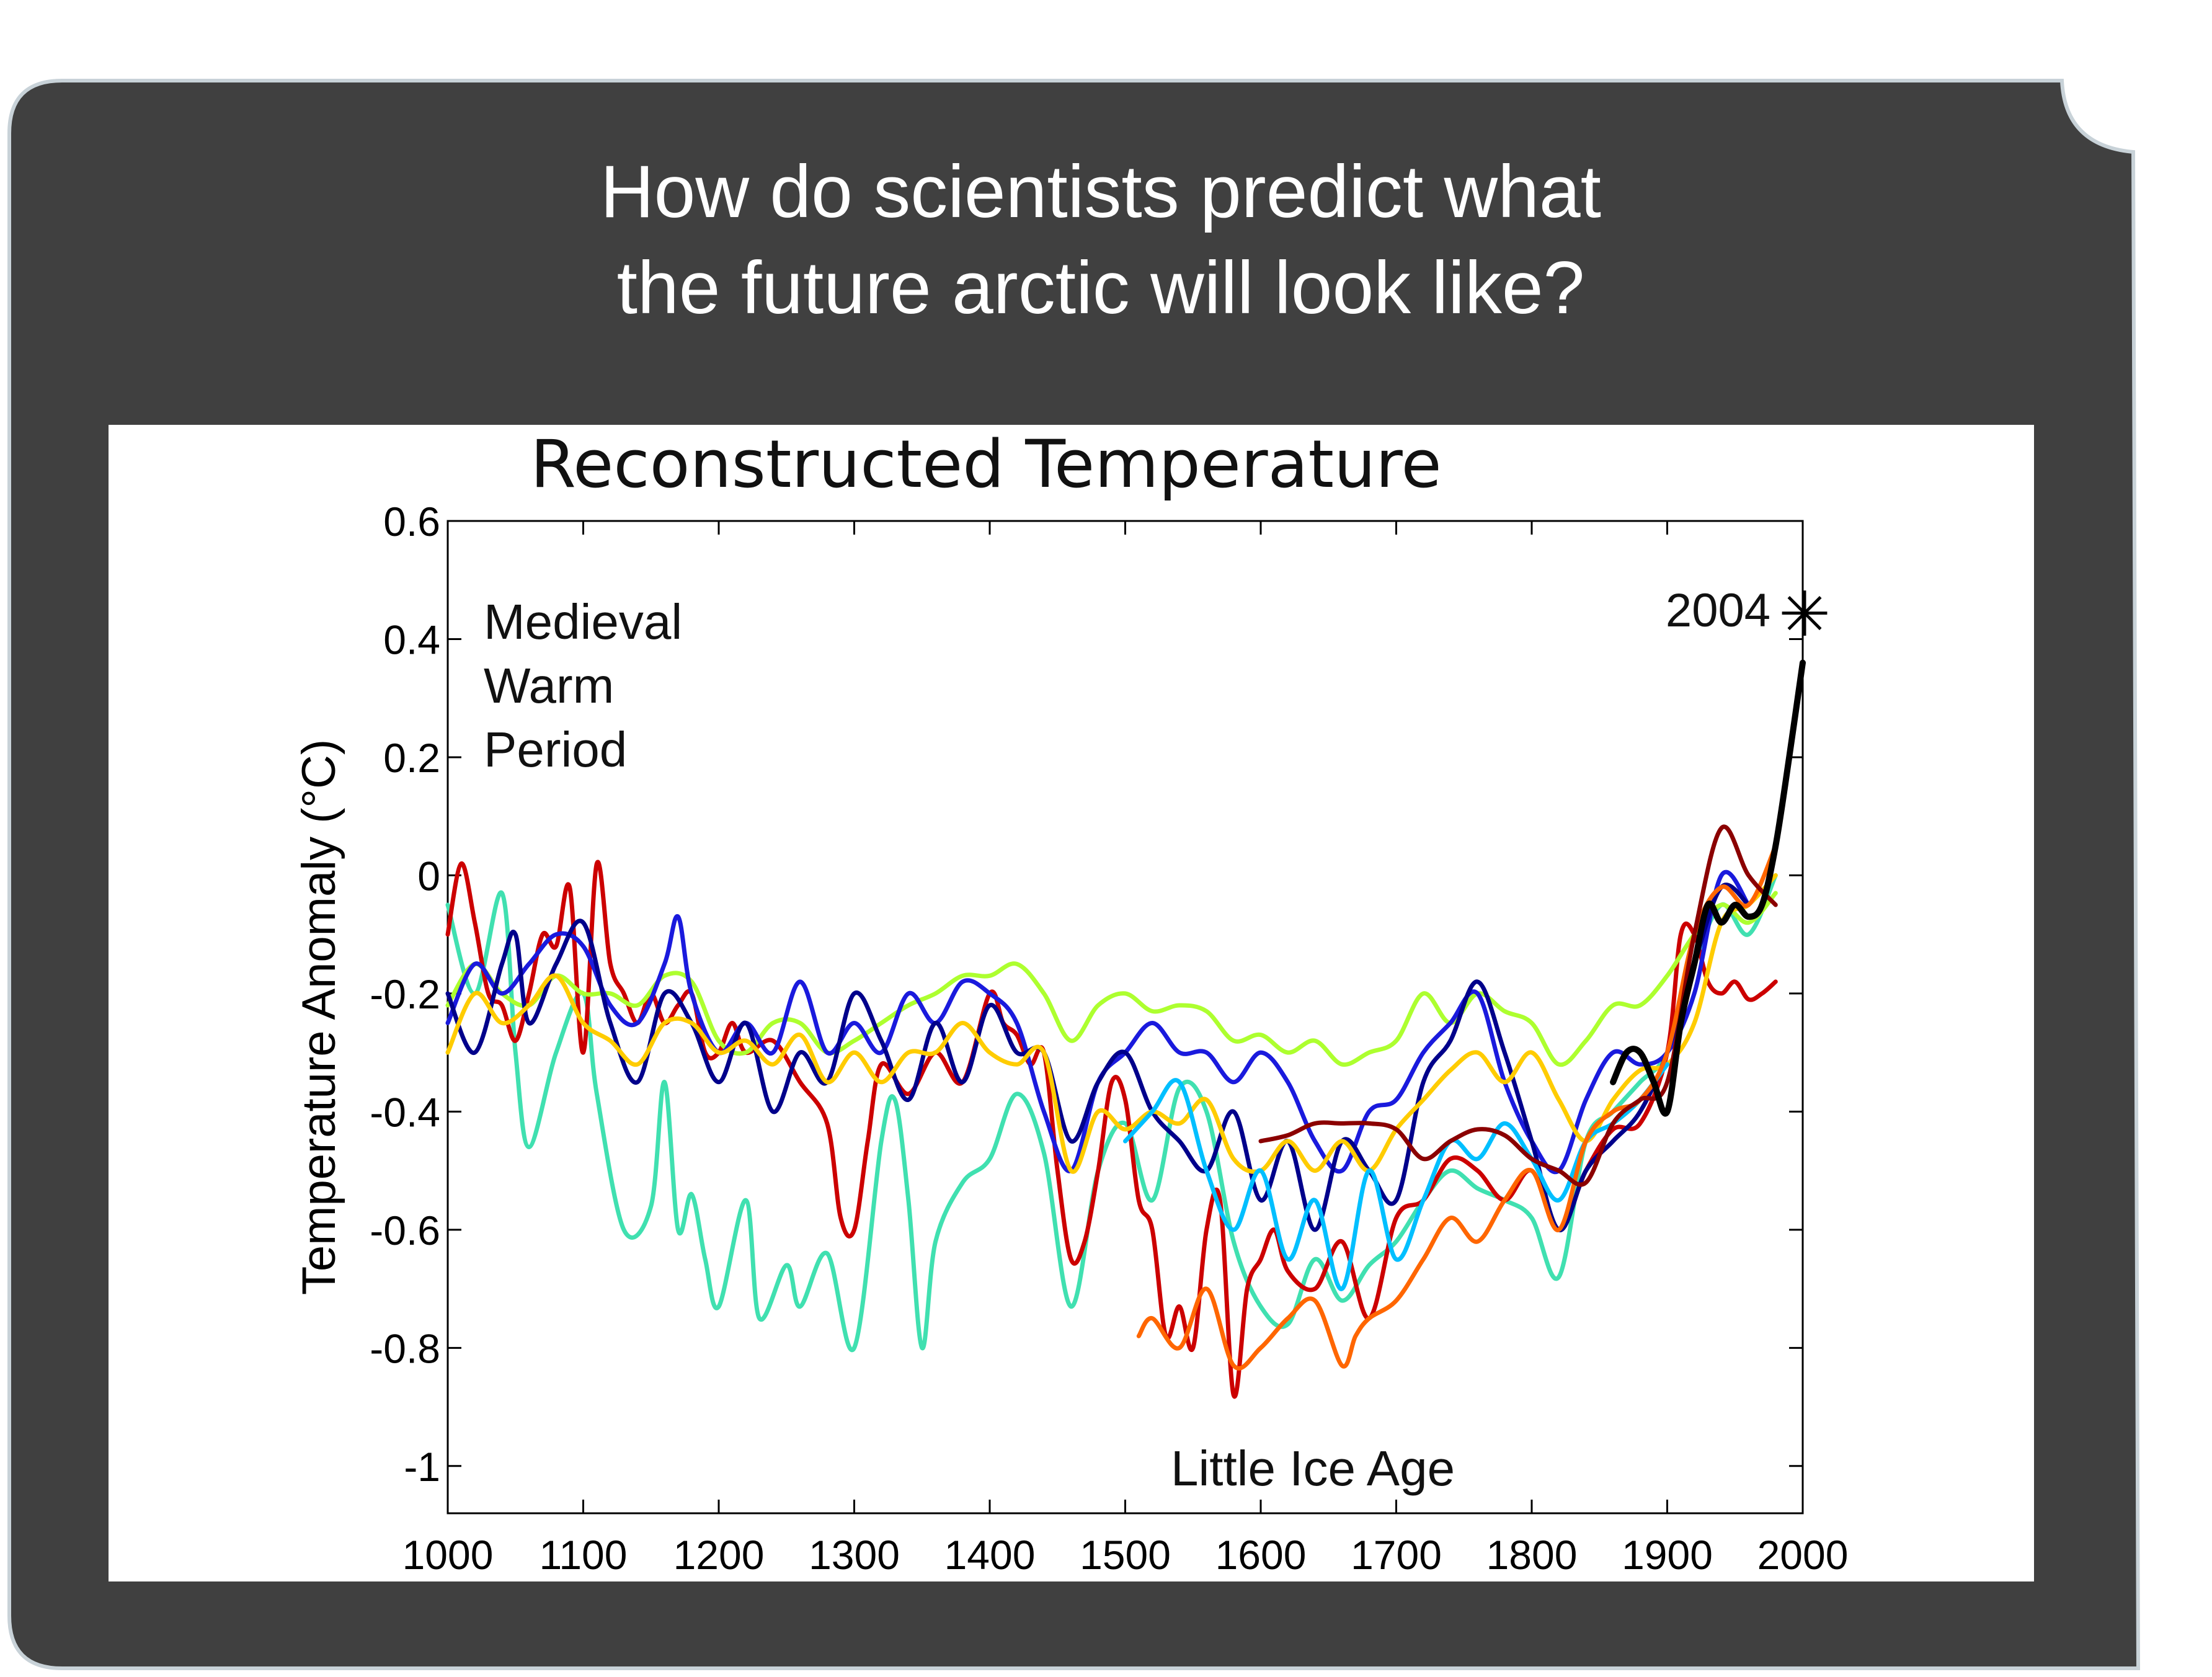 Image resolution: width=2212 pixels, height=1677 pixels. I want to click on medieval-label-line2: Warm, so click(549, 685).